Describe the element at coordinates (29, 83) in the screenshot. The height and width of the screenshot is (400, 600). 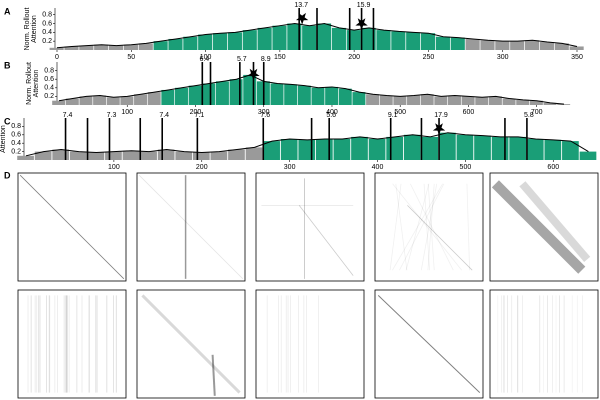
I see `y-axis-label: Norm. Rollout` at that location.